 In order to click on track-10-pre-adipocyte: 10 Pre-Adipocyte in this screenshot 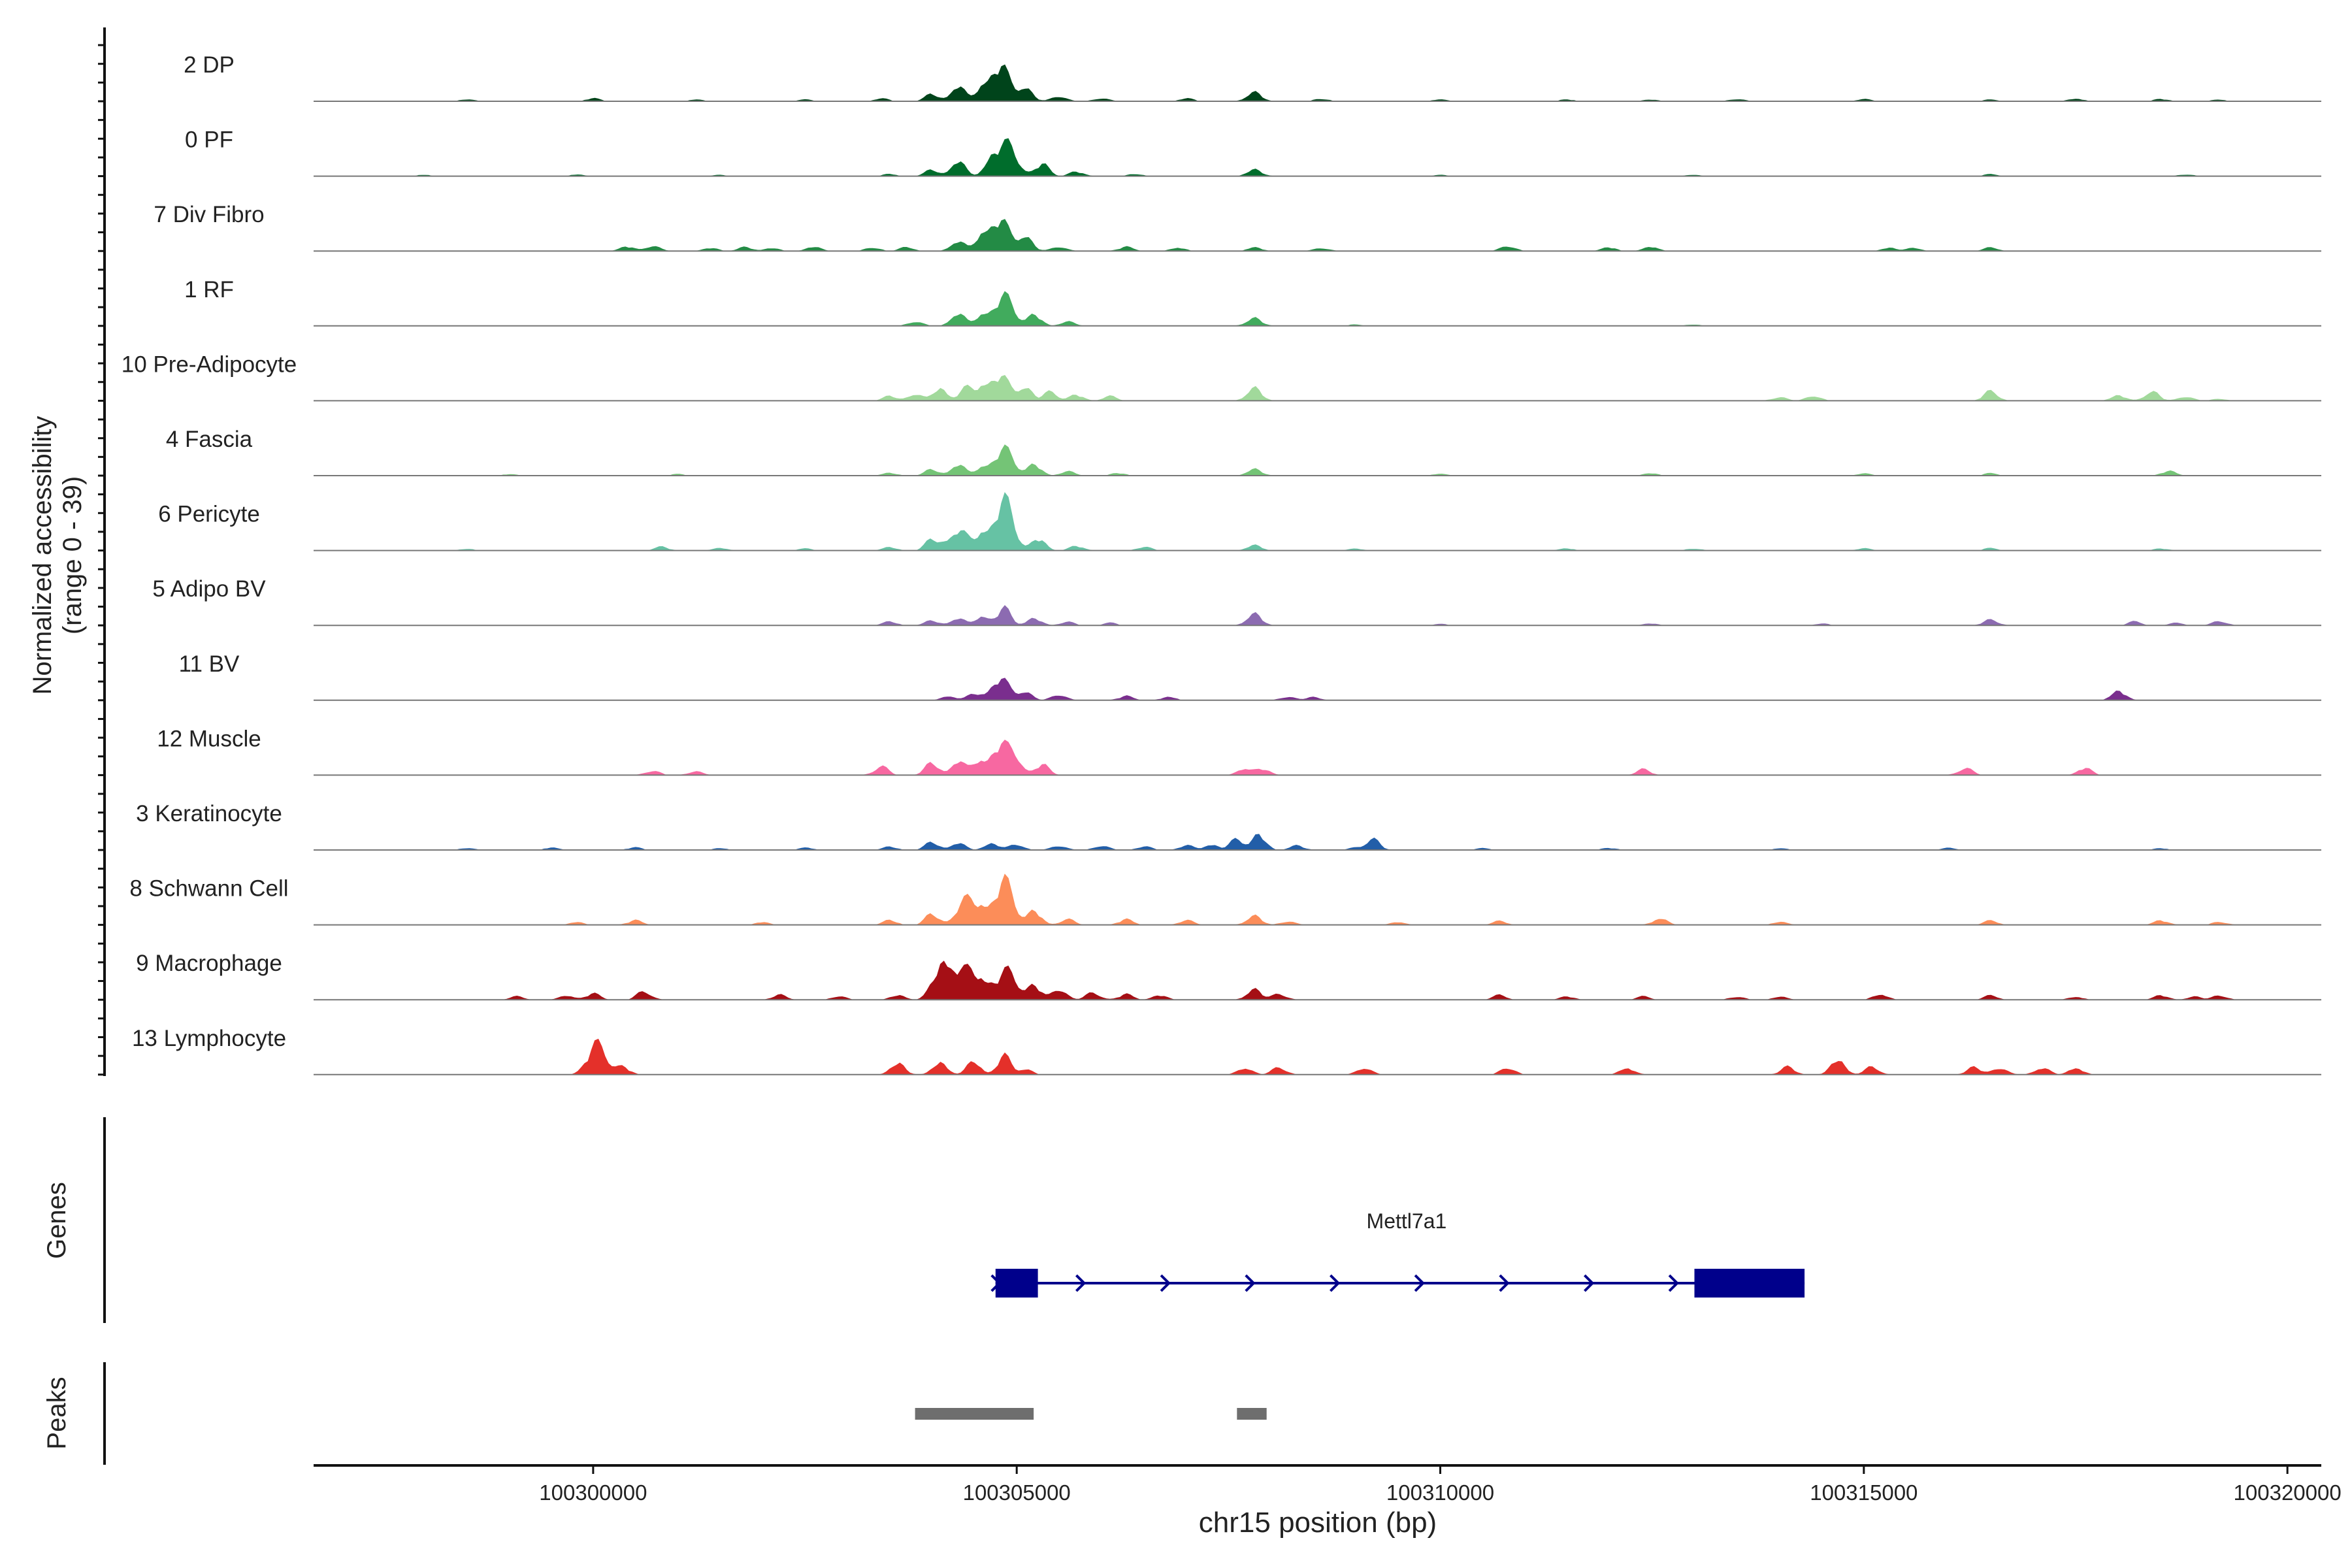, I will do `click(1221, 376)`.